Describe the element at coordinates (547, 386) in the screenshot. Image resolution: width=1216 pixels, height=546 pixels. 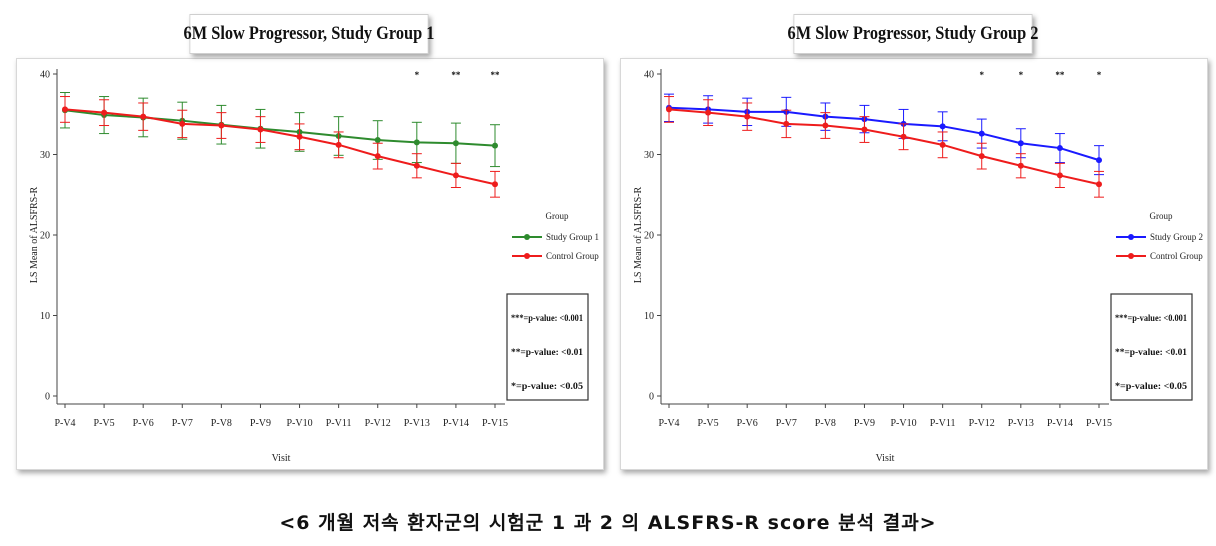
I see `chart-1-pvalue-legend-item: *=p-value: <0.05` at that location.